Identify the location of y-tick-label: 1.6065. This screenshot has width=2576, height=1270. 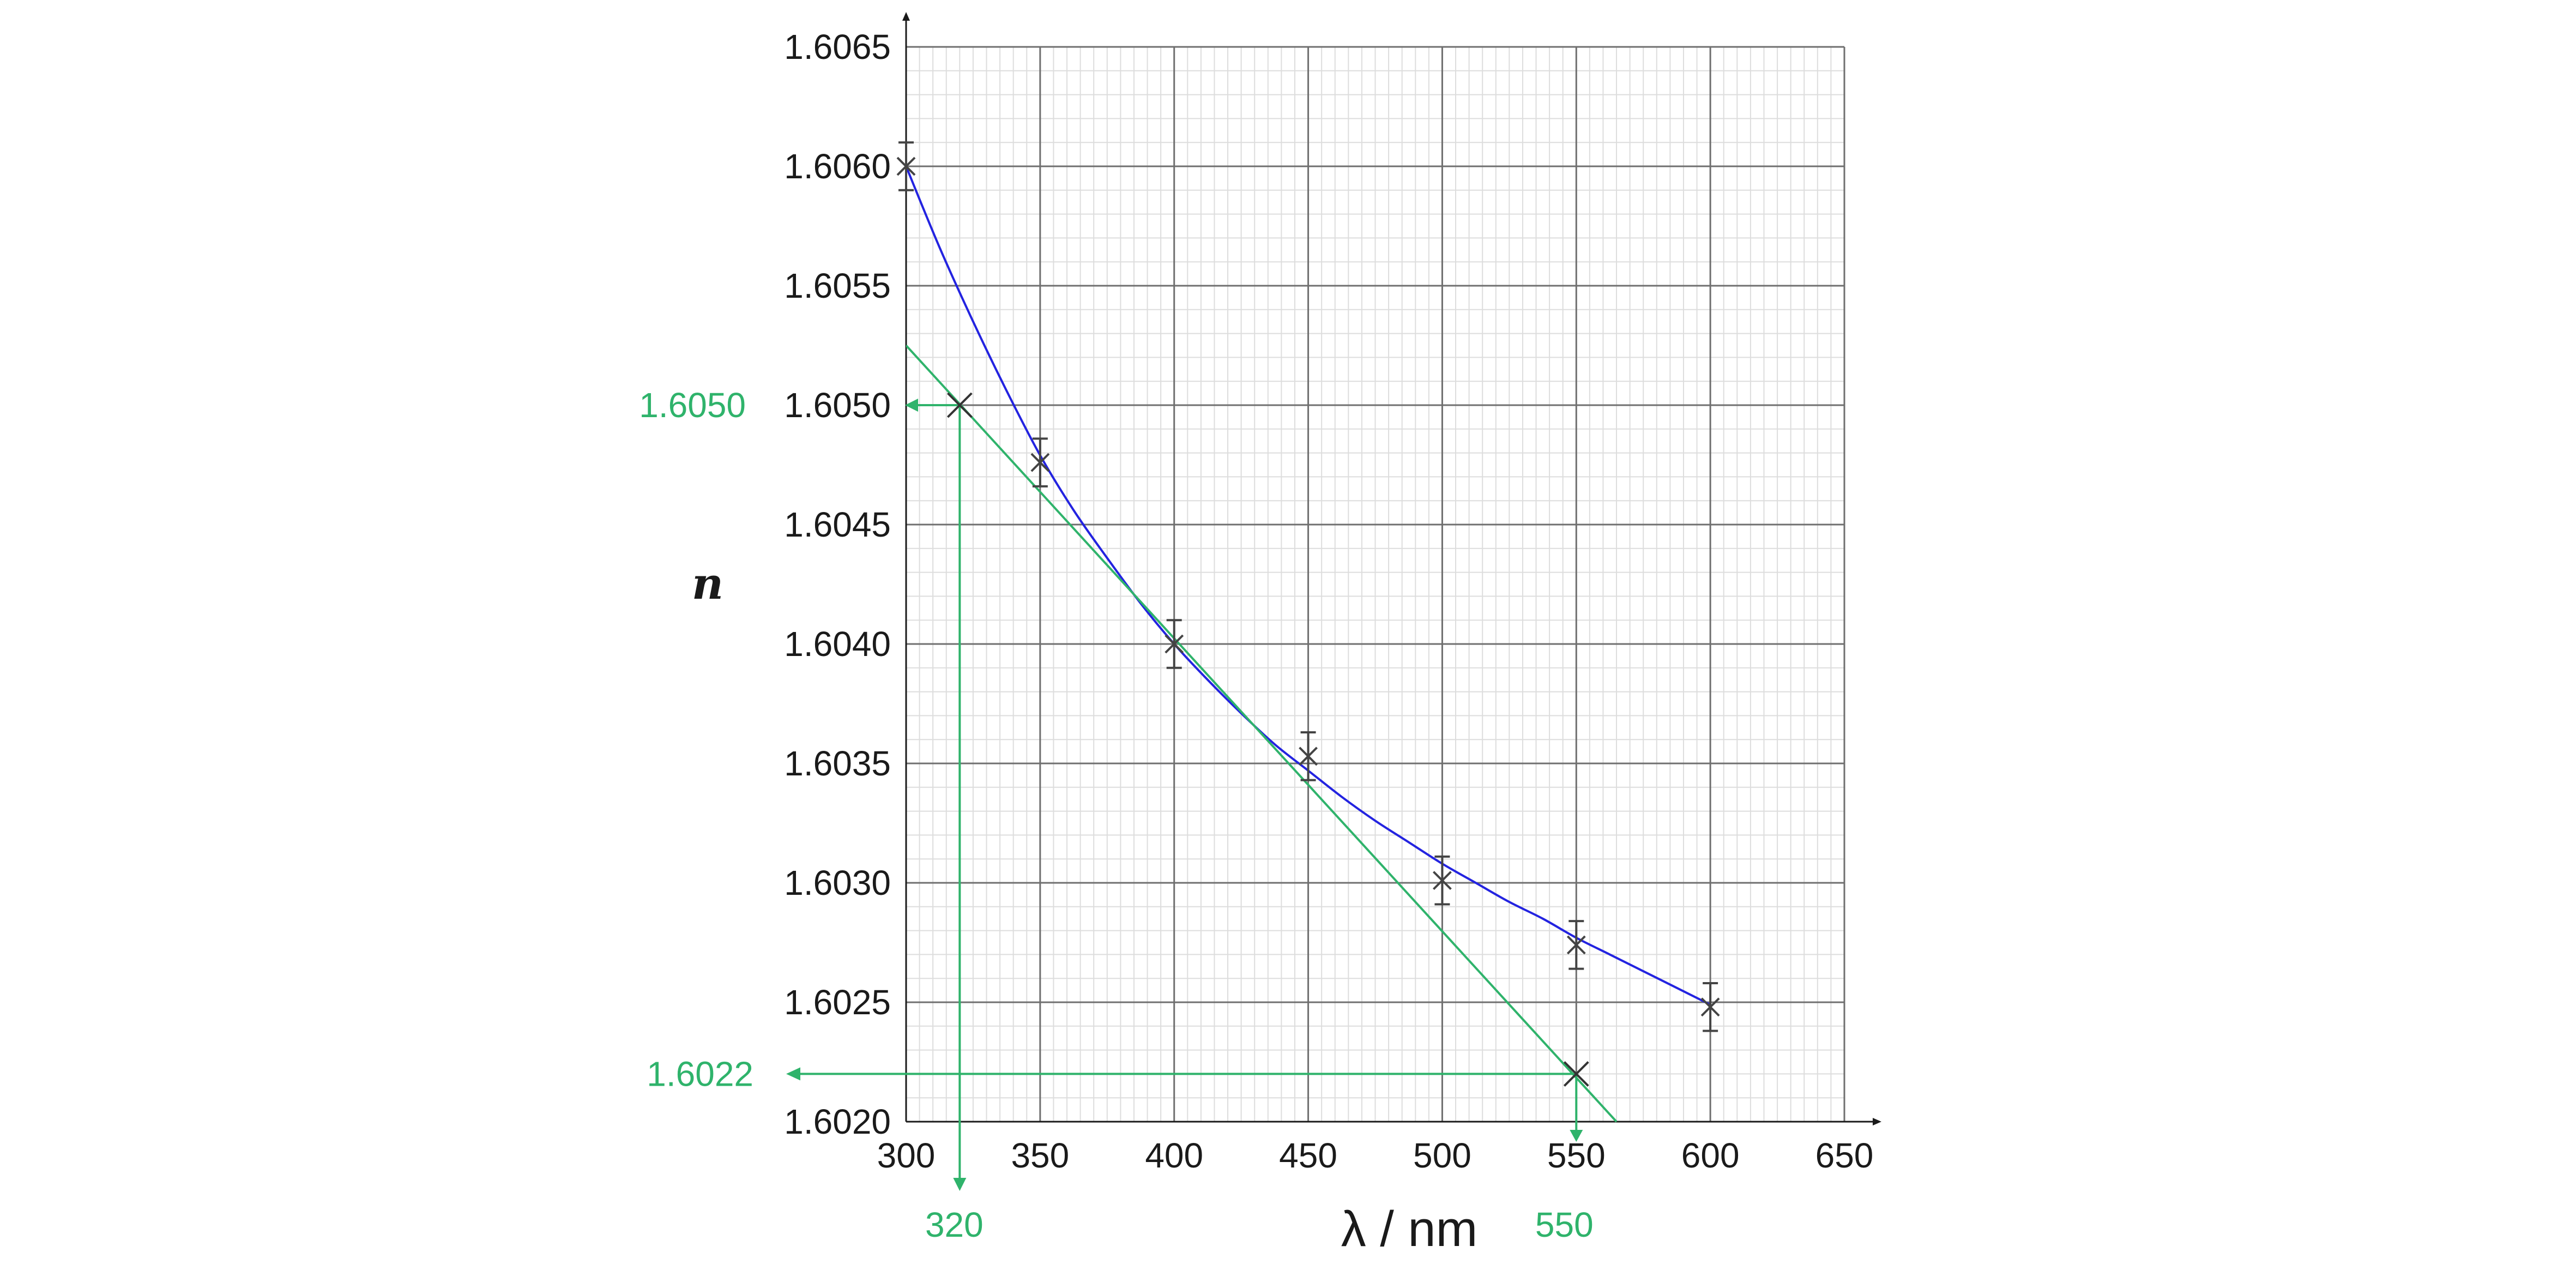
(838, 47).